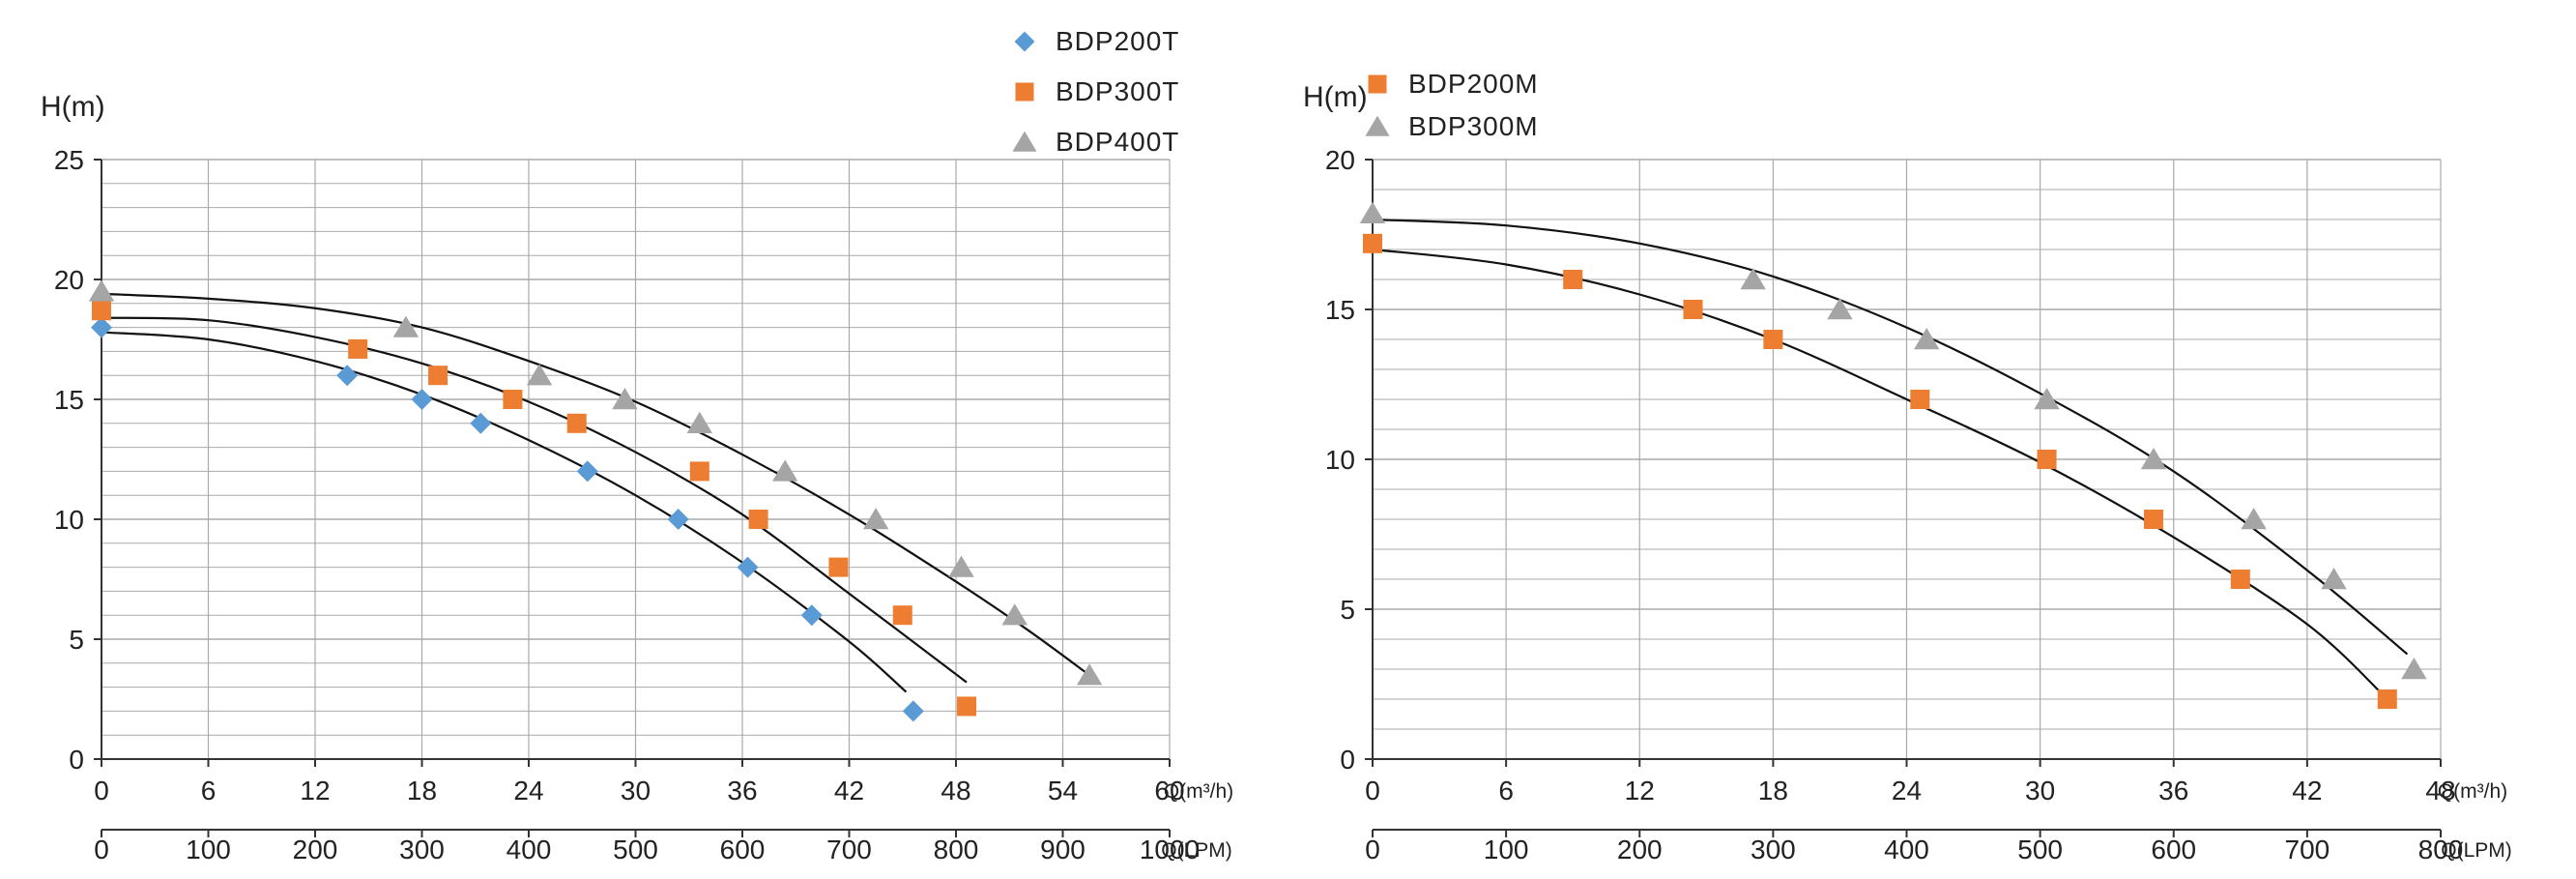 The width and height of the screenshot is (2576, 879). I want to click on x-tick-label: 18, so click(1773, 791).